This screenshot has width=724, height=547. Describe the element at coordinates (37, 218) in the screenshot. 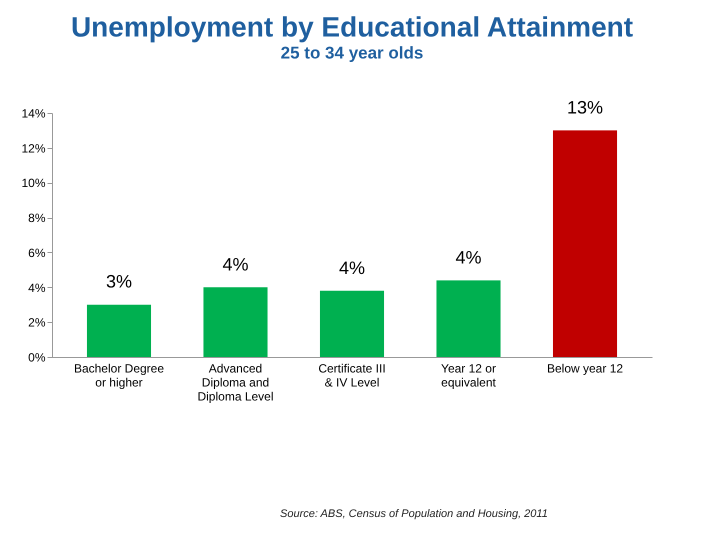

I see `y-tick-label: 8%` at that location.